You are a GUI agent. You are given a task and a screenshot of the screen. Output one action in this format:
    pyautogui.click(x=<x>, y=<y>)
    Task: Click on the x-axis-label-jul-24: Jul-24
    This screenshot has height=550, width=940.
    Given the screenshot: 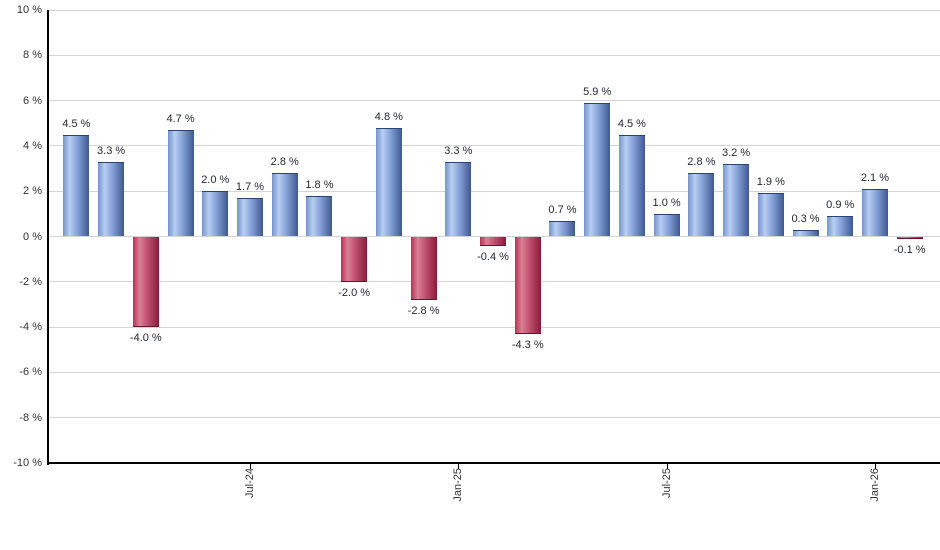 What is the action you would take?
    pyautogui.click(x=250, y=483)
    